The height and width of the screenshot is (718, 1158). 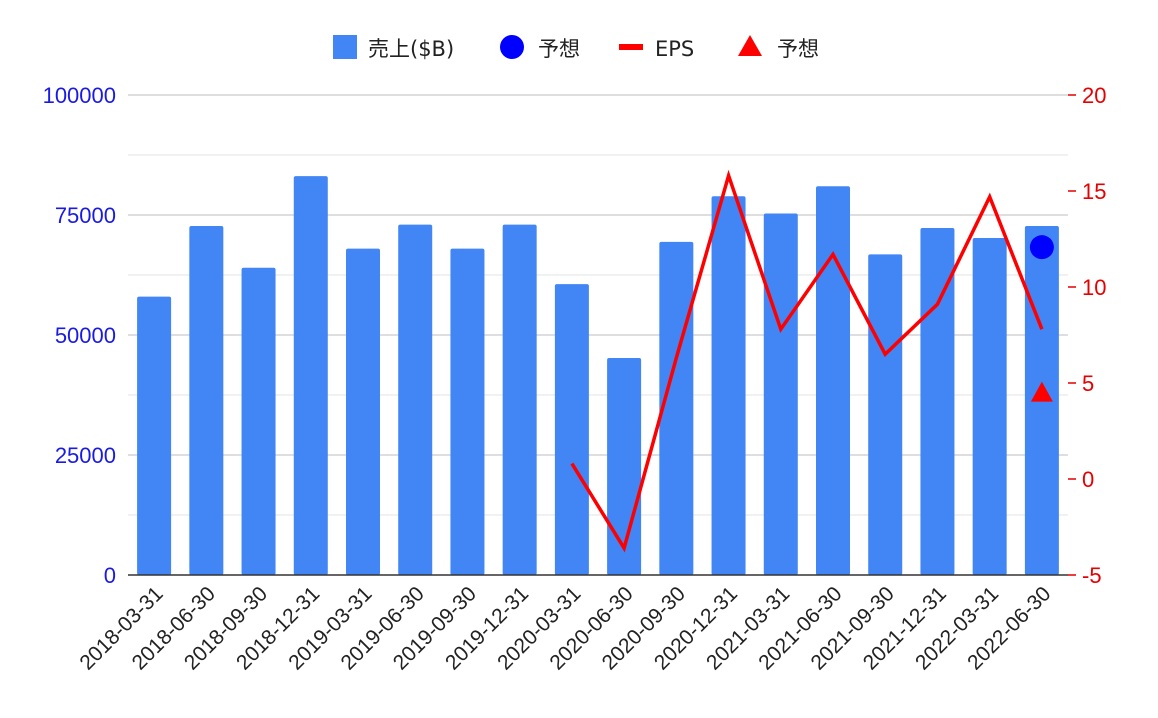 What do you see at coordinates (750, 45) in the screenshot?
I see `legend-swatch-forecast-eps` at bounding box center [750, 45].